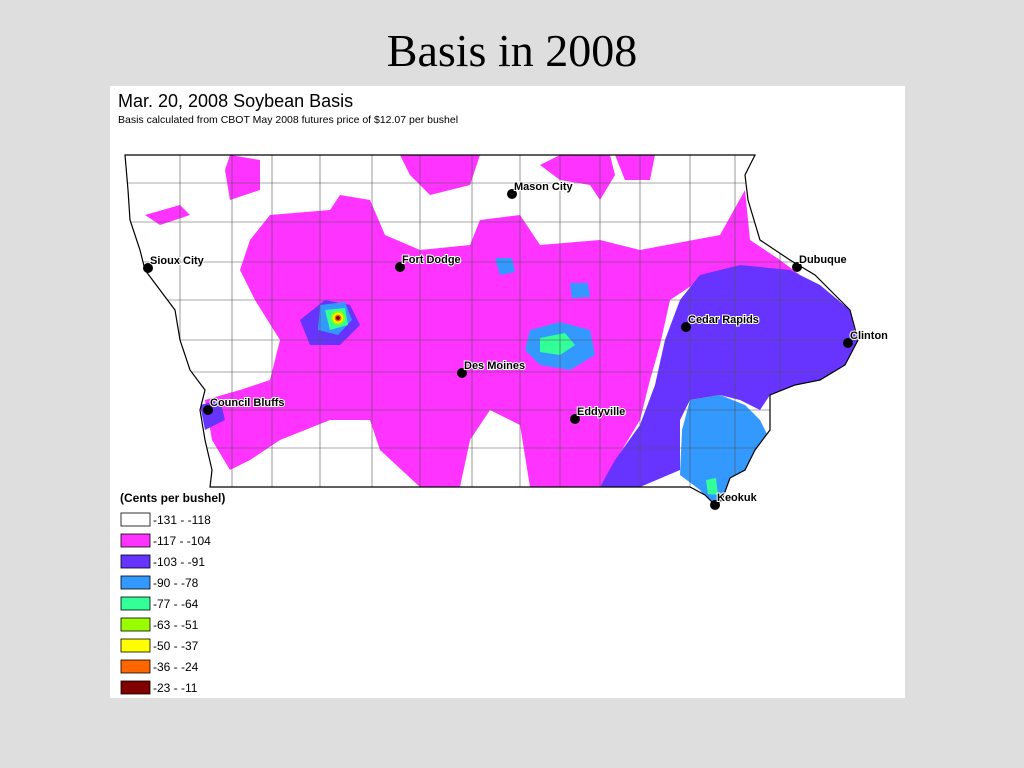 Image resolution: width=1024 pixels, height=768 pixels. I want to click on city-label: Mason City, so click(544, 187).